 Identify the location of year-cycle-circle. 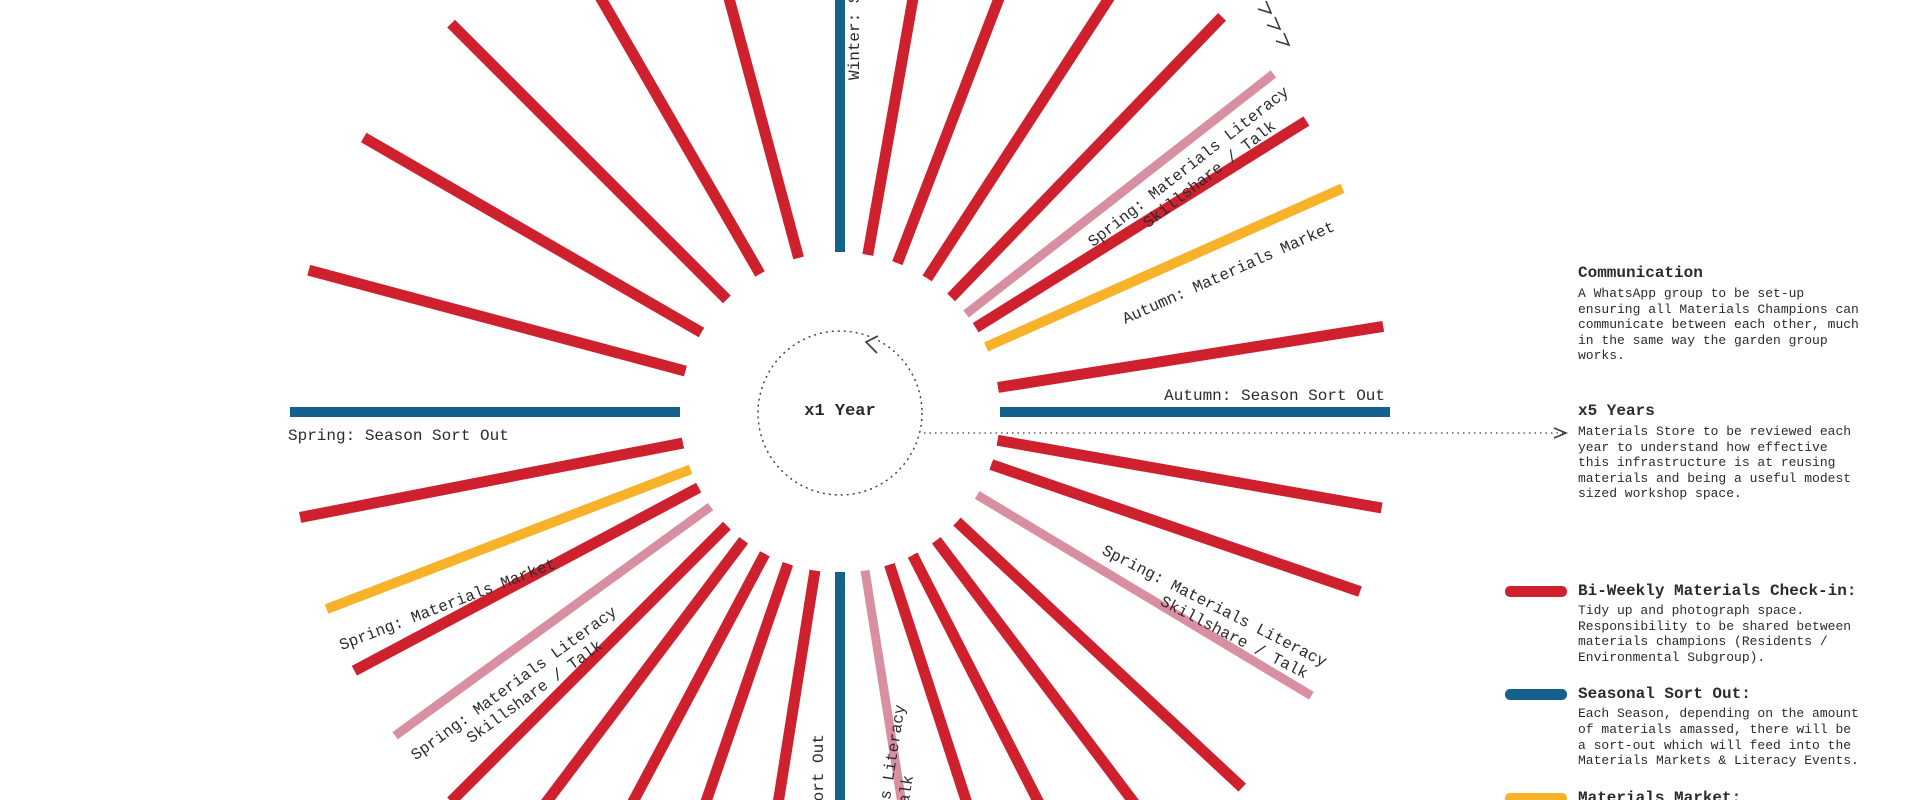
(840, 413).